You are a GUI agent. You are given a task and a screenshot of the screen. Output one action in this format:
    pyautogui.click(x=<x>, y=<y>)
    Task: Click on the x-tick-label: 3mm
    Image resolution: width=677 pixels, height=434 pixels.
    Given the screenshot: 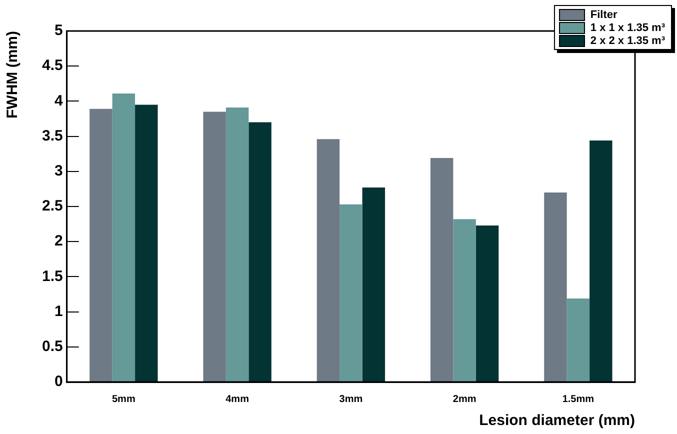 What is the action you would take?
    pyautogui.click(x=351, y=399)
    